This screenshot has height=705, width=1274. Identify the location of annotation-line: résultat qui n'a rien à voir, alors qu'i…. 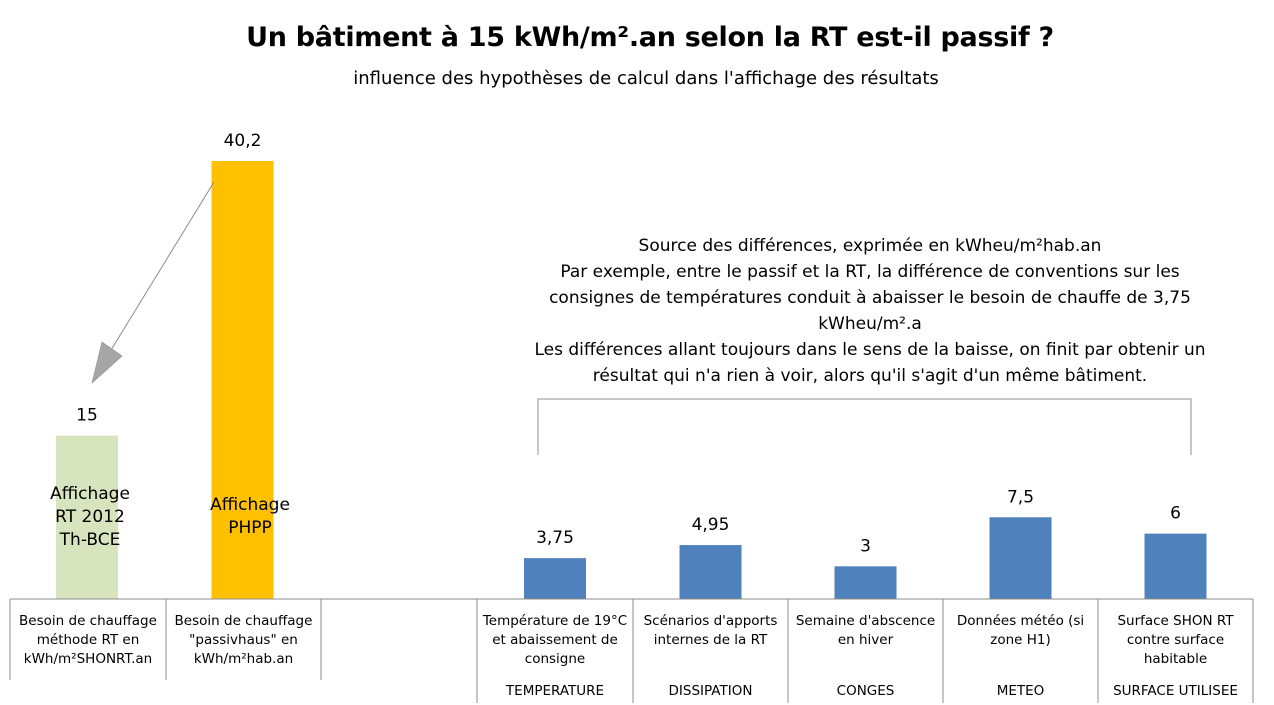
(870, 376).